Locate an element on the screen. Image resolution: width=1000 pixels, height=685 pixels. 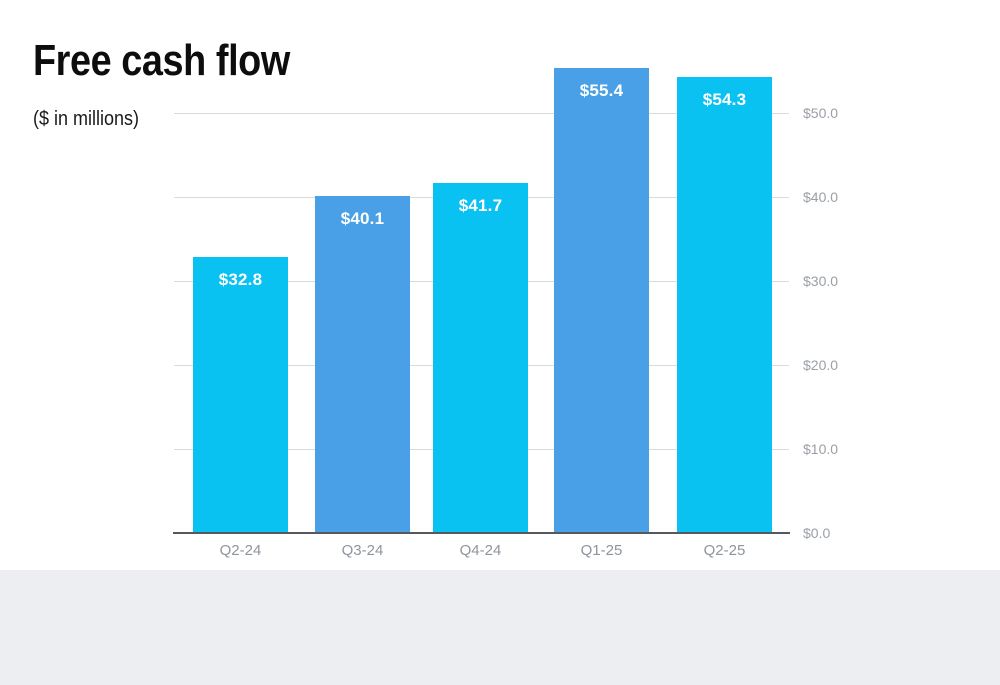
y-axis-tick-label: $0.0 is located at coordinates (817, 533).